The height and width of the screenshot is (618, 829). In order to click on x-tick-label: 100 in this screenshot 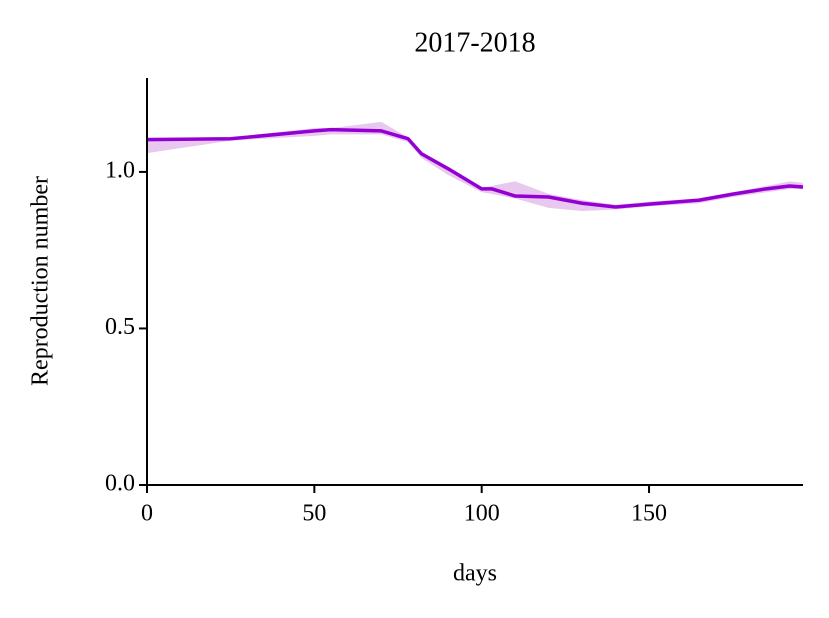, I will do `click(482, 514)`.